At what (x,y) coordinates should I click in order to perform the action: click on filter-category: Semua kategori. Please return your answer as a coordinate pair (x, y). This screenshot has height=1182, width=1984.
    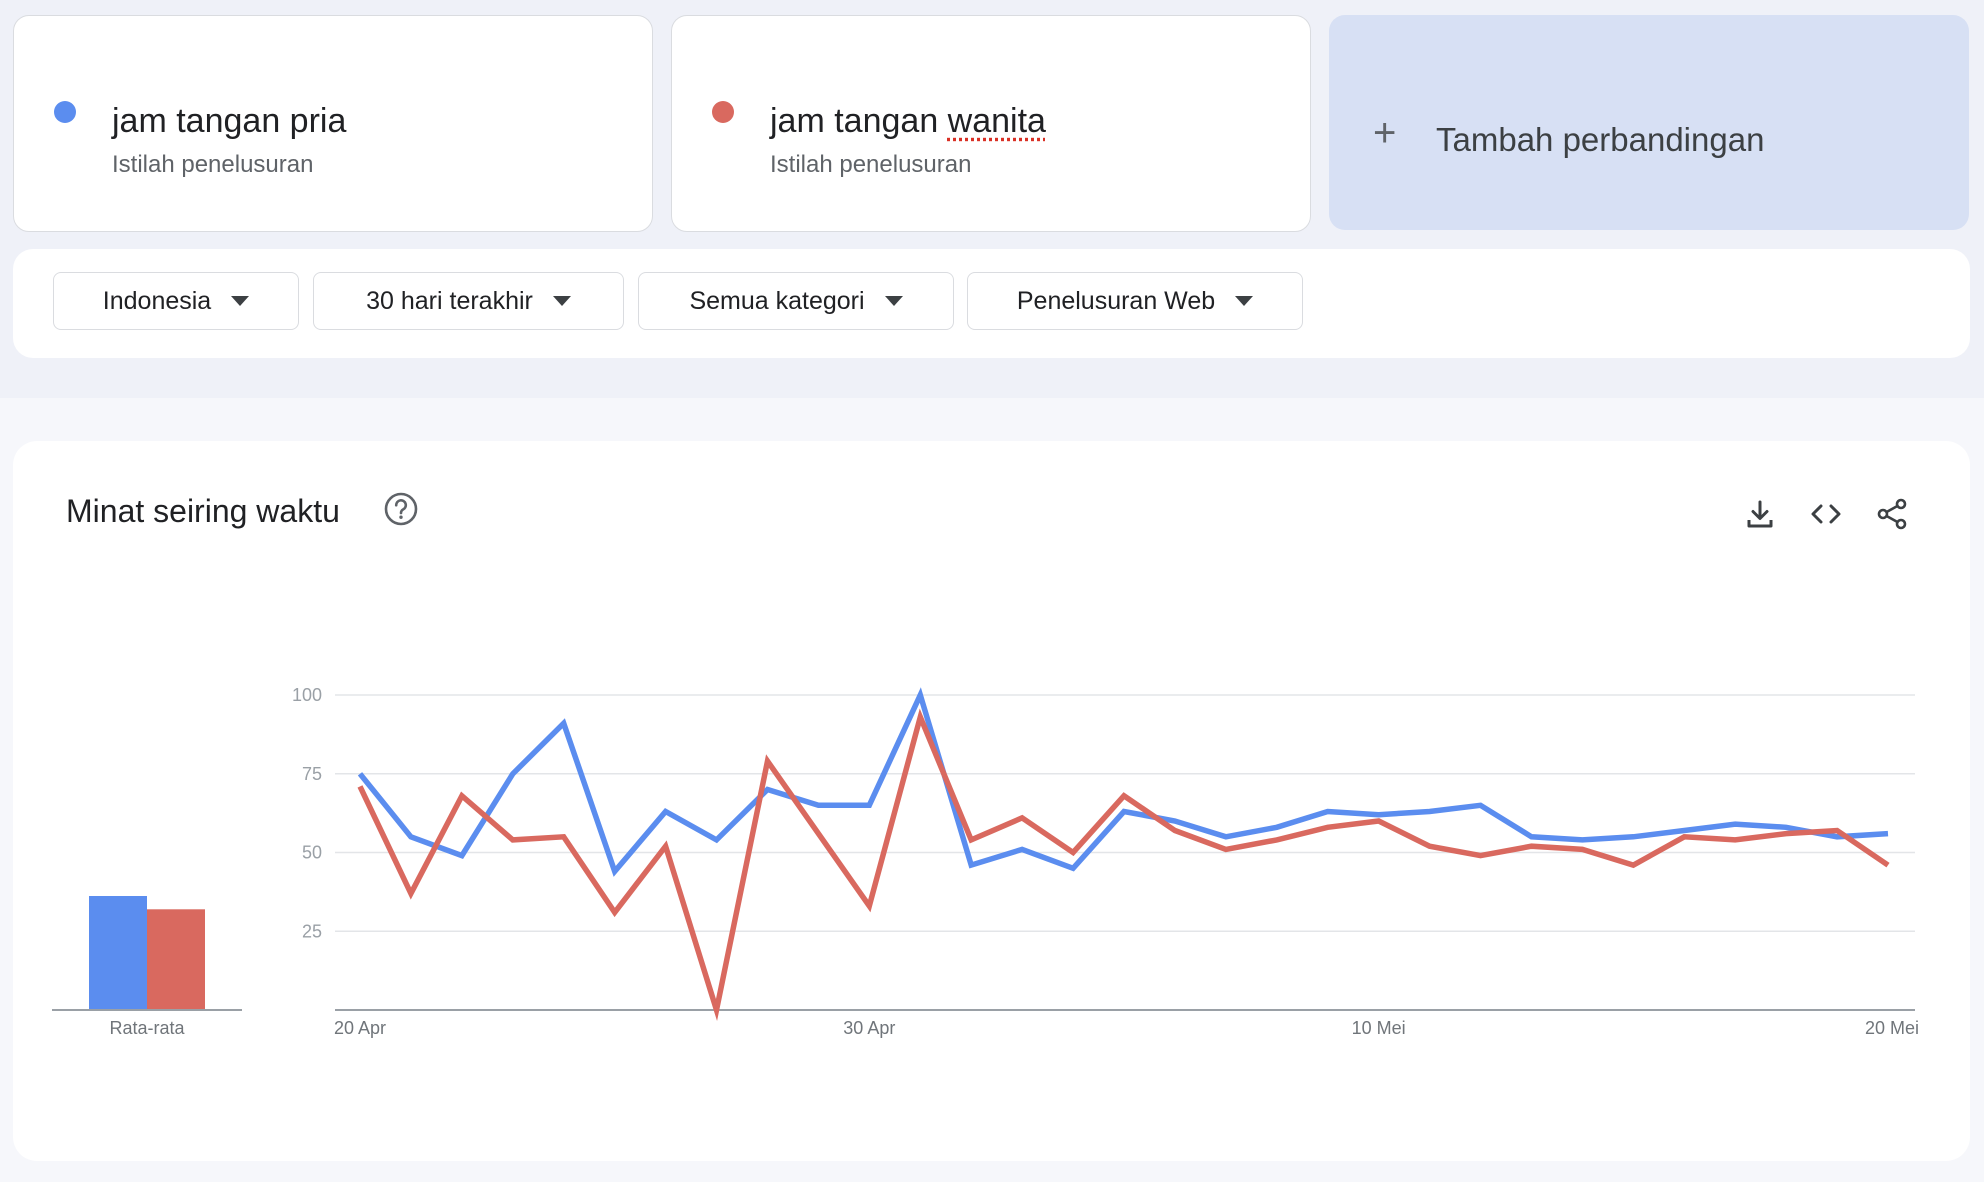
    Looking at the image, I should click on (796, 301).